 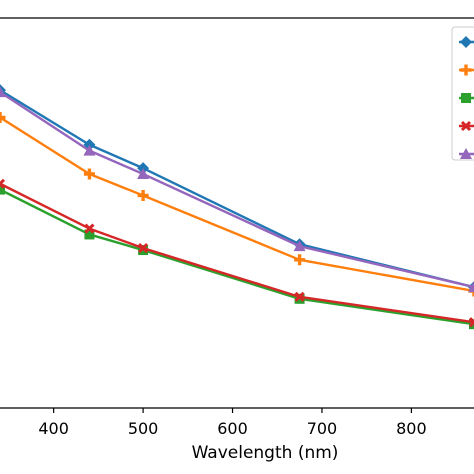 I want to click on x-tick-label: 500, so click(x=143, y=428).